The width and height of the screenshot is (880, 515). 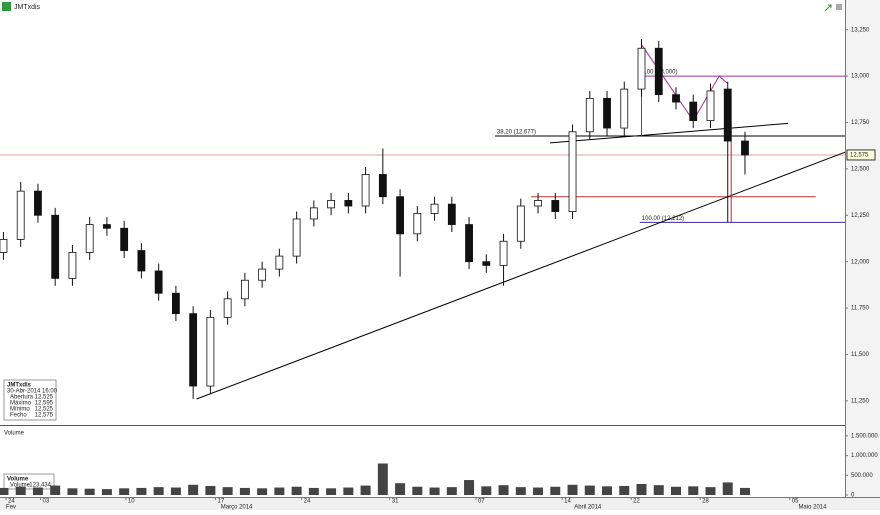 I want to click on info-value: 12,575, so click(x=44, y=416).